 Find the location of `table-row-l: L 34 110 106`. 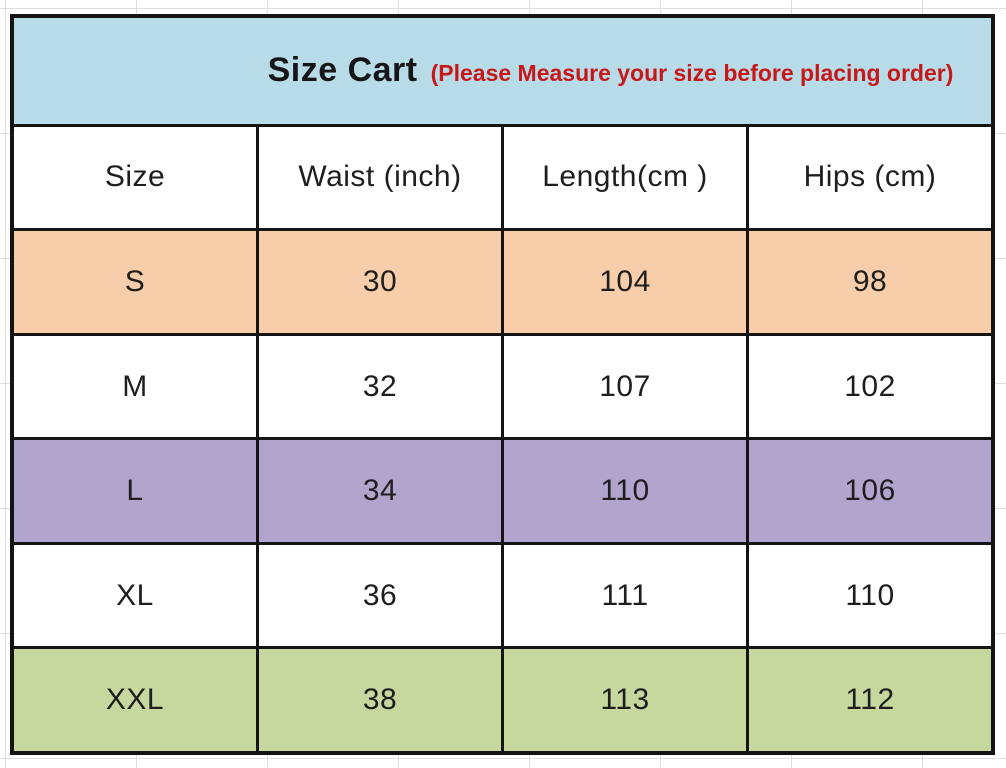

table-row-l: L 34 110 106 is located at coordinates (502, 492).